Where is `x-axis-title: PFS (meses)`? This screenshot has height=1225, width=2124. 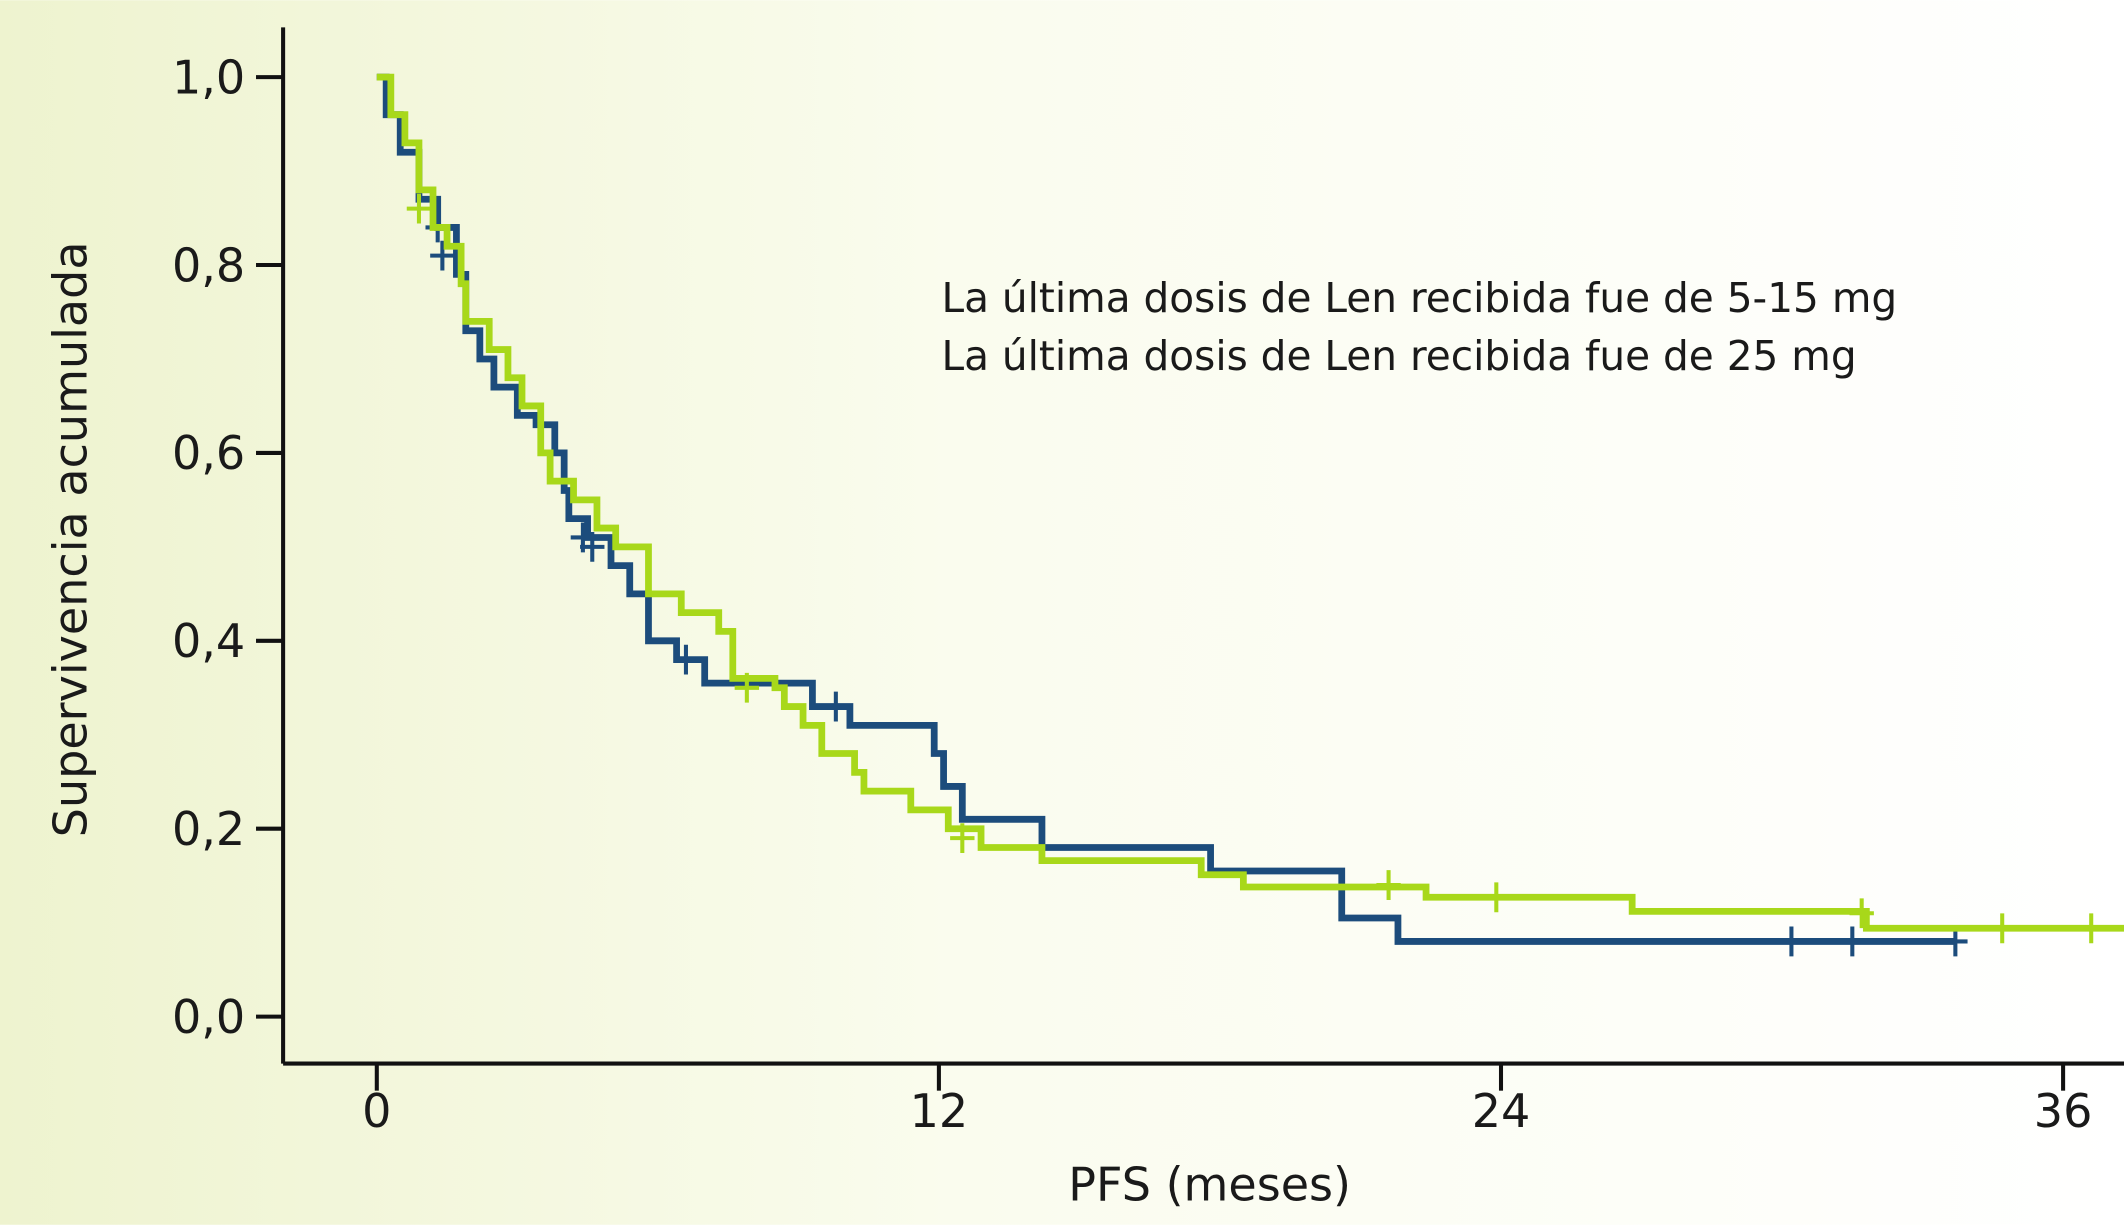 x-axis-title: PFS (meses) is located at coordinates (1209, 1184).